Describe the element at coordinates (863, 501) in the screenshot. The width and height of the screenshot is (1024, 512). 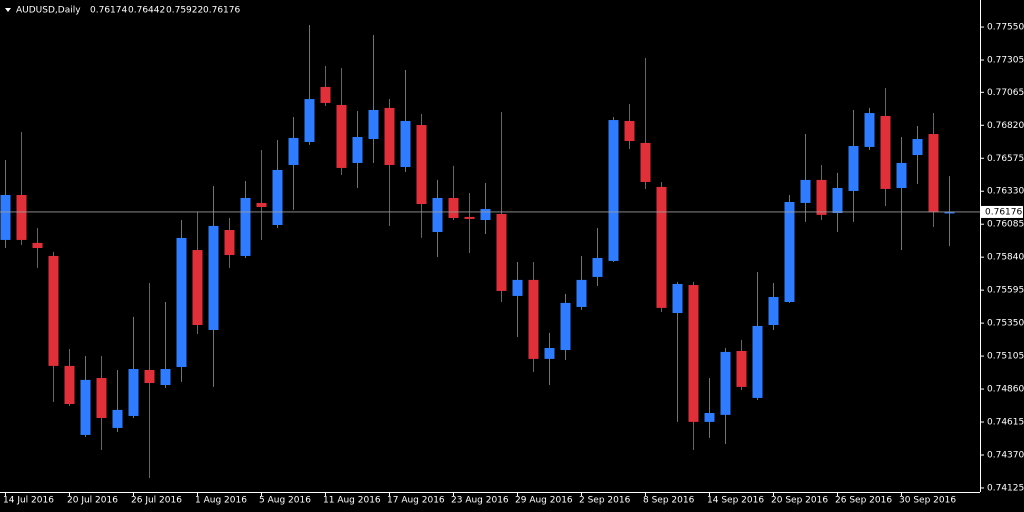
I see `x-tick-label: 26 Sep 2016` at that location.